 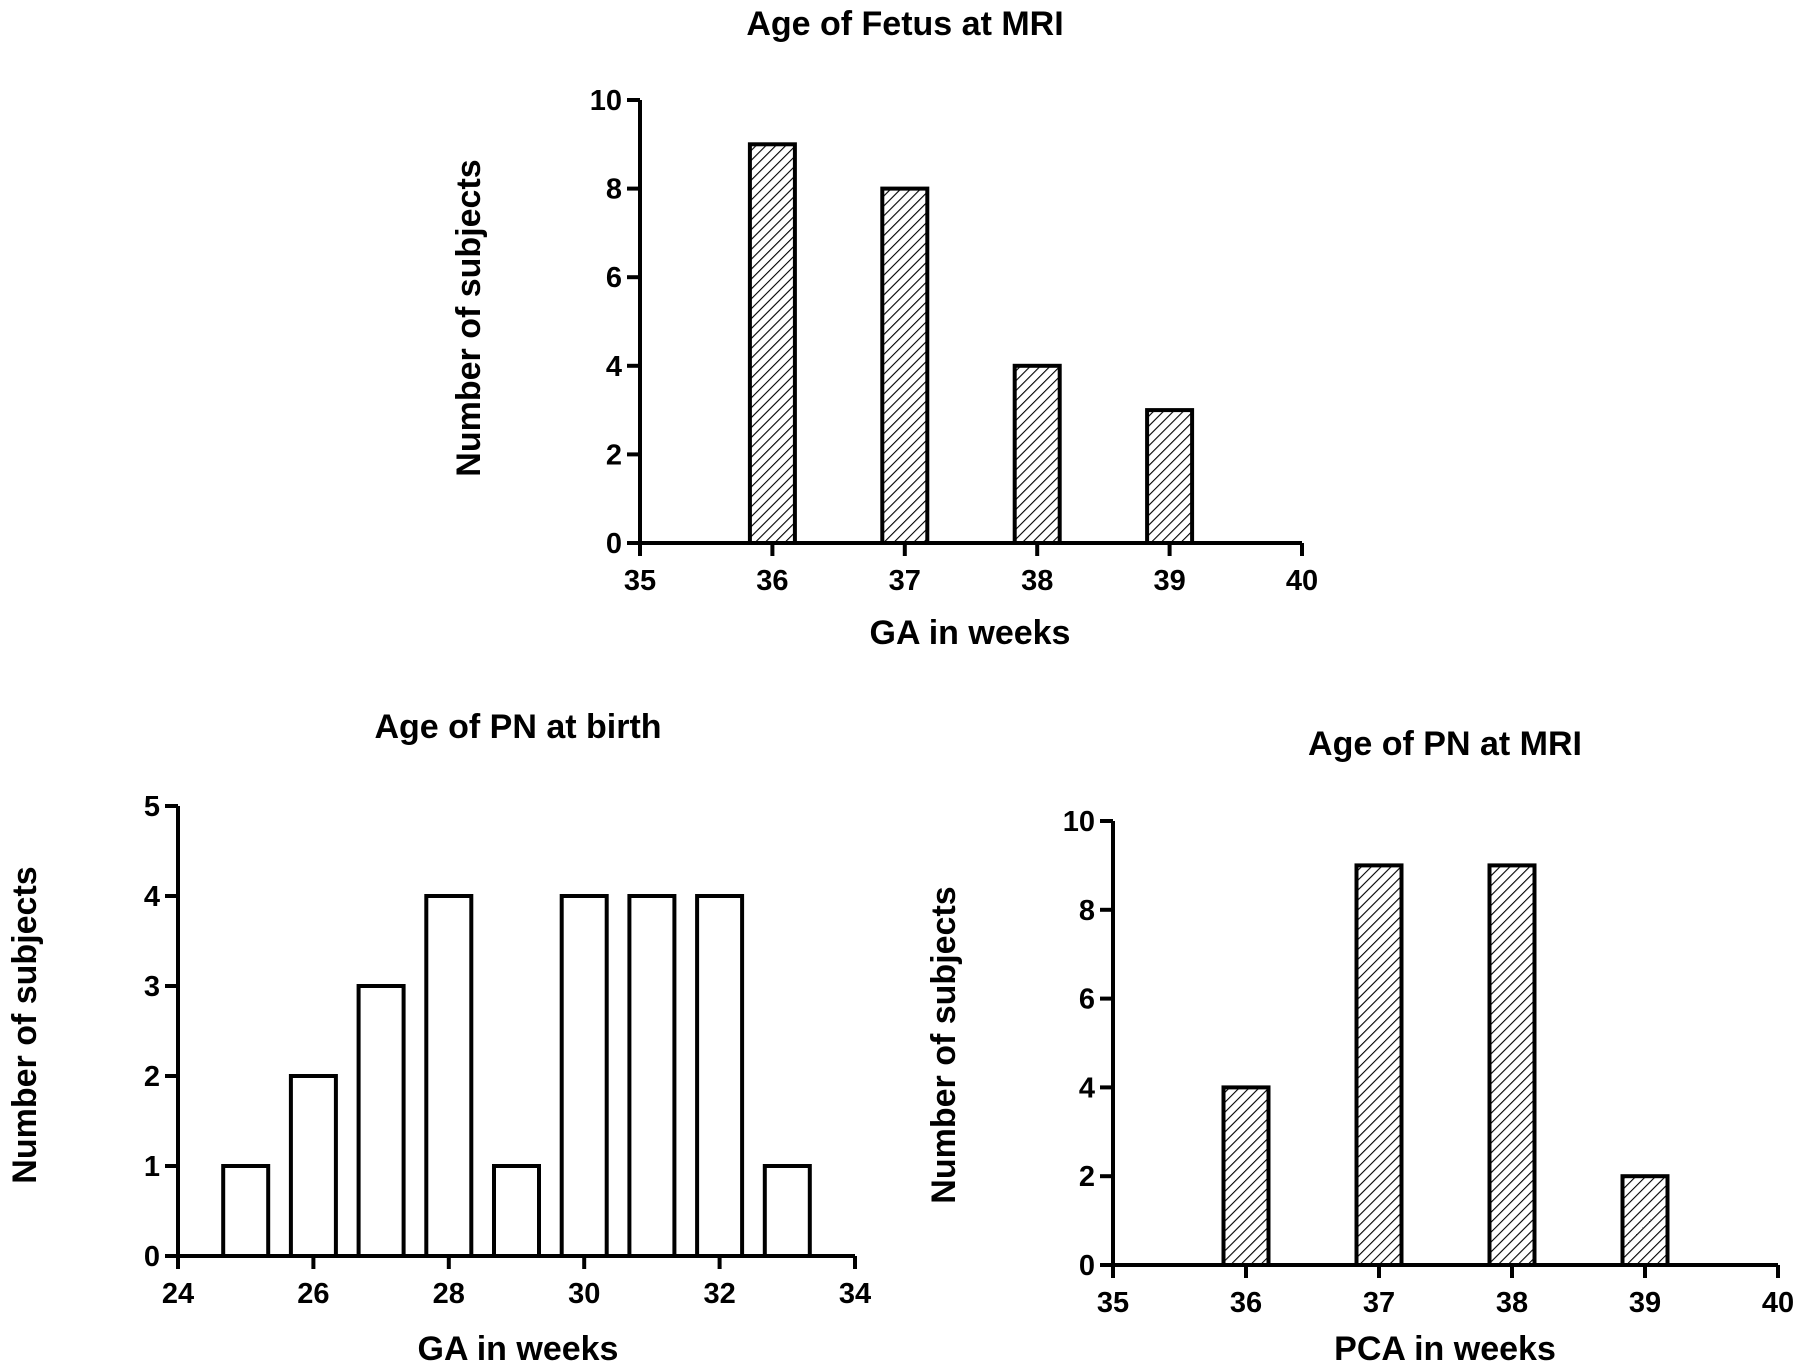 I want to click on y-tick-label: 1, so click(x=152, y=1167).